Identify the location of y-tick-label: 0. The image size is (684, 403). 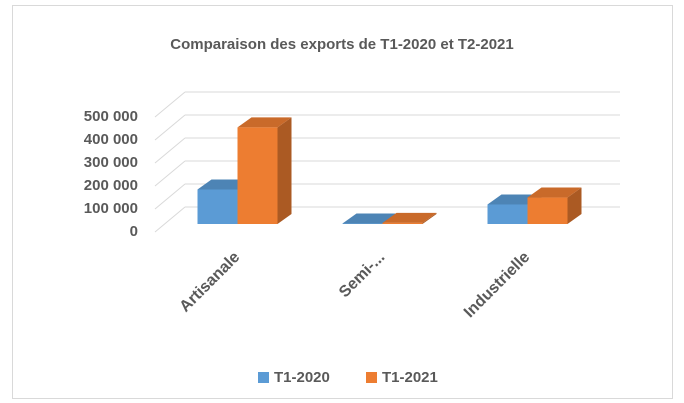
(134, 231).